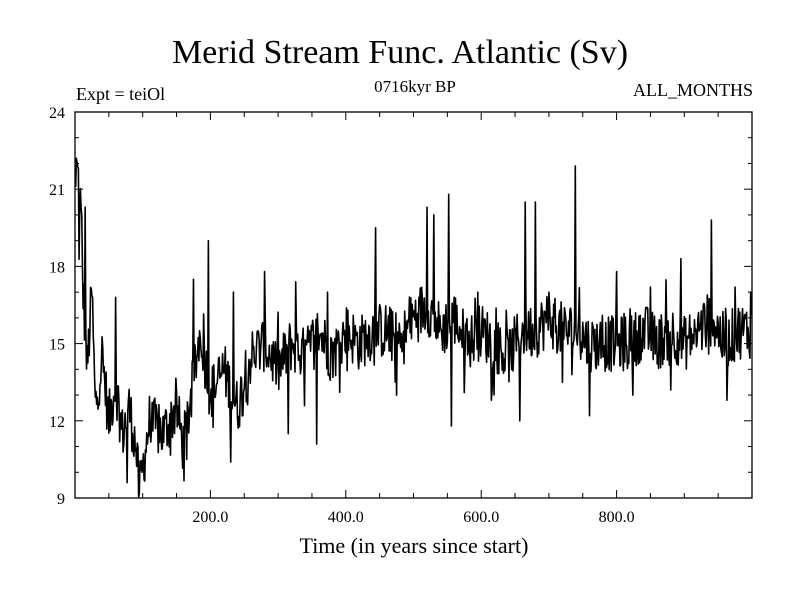  I want to click on months-label: ALL_MONTHS, so click(693, 90).